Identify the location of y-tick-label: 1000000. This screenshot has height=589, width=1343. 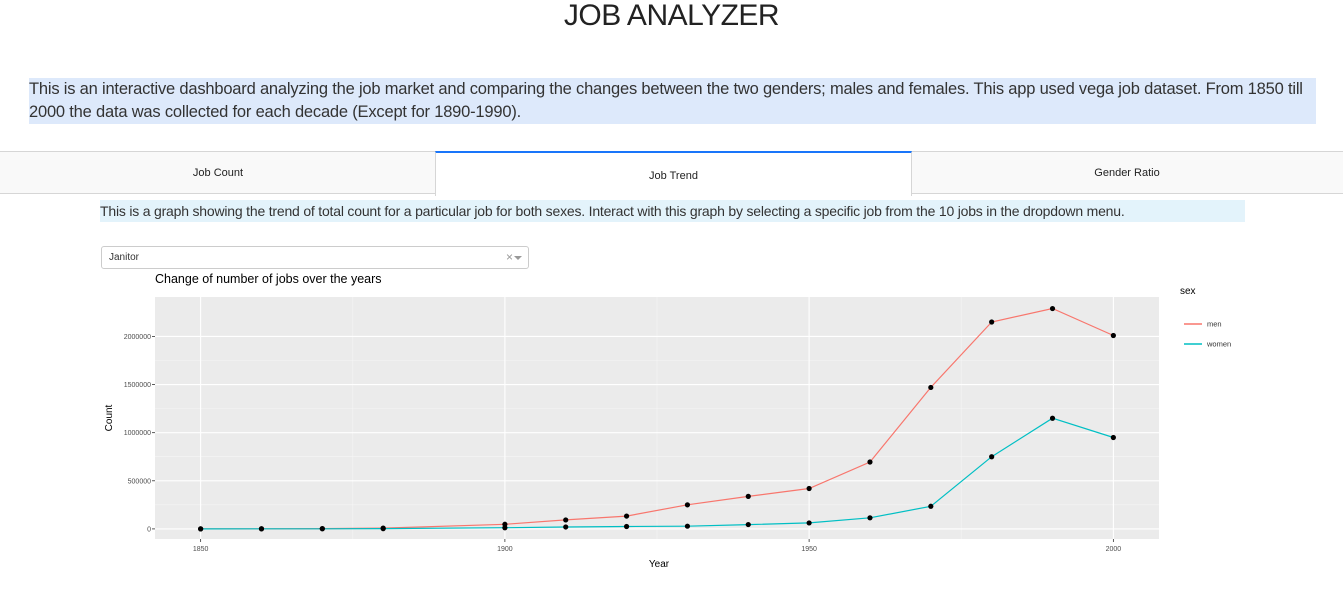
(137, 433).